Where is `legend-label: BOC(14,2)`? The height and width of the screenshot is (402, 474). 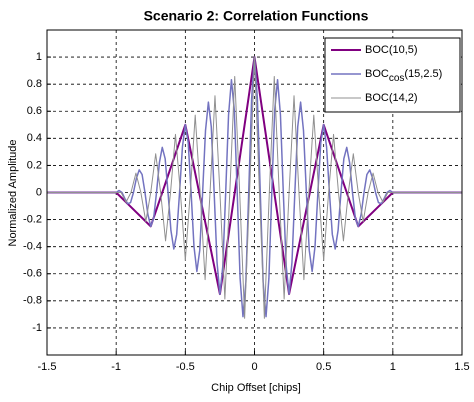
legend-label: BOC(14,2) is located at coordinates (391, 98).